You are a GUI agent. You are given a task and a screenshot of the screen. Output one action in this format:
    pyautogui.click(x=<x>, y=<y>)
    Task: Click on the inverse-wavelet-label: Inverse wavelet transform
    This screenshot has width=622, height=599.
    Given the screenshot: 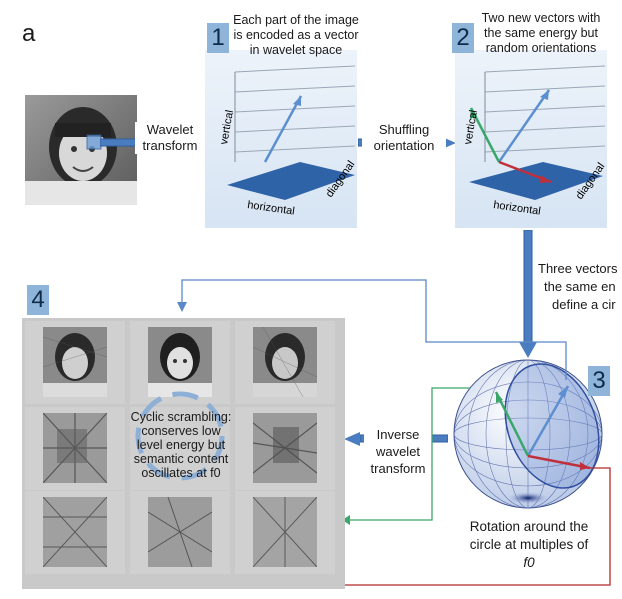 What is the action you would take?
    pyautogui.click(x=398, y=451)
    